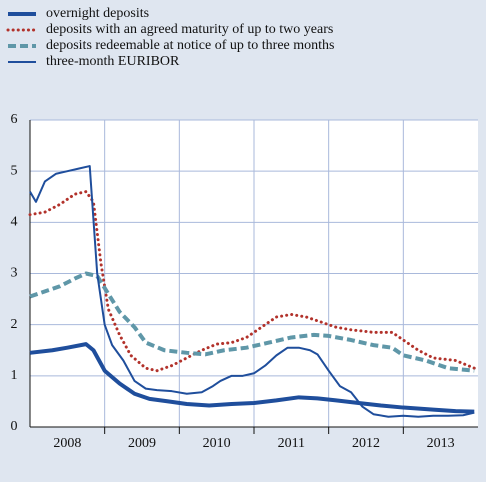 This screenshot has width=486, height=482. What do you see at coordinates (113, 61) in the screenshot?
I see `legend-label: three-month EURIBOR` at bounding box center [113, 61].